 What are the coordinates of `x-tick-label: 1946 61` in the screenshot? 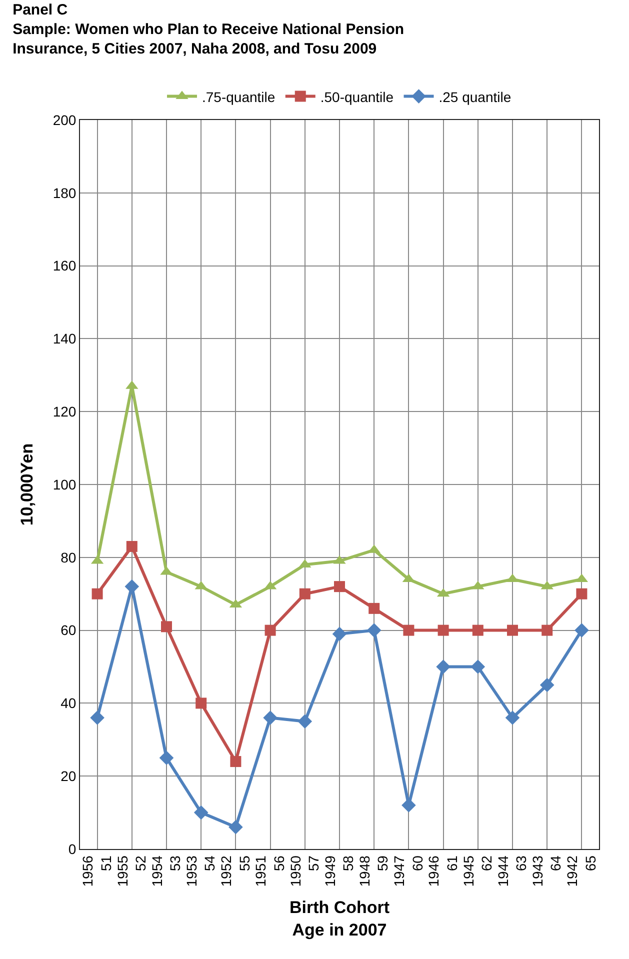 It's located at (443, 871).